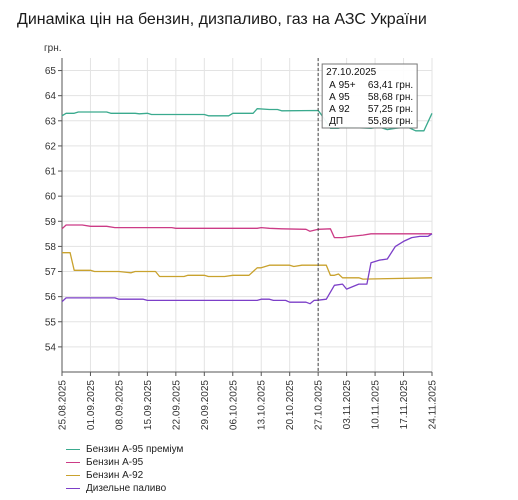  I want to click on legend-label: Дизельне паливо, so click(126, 488).